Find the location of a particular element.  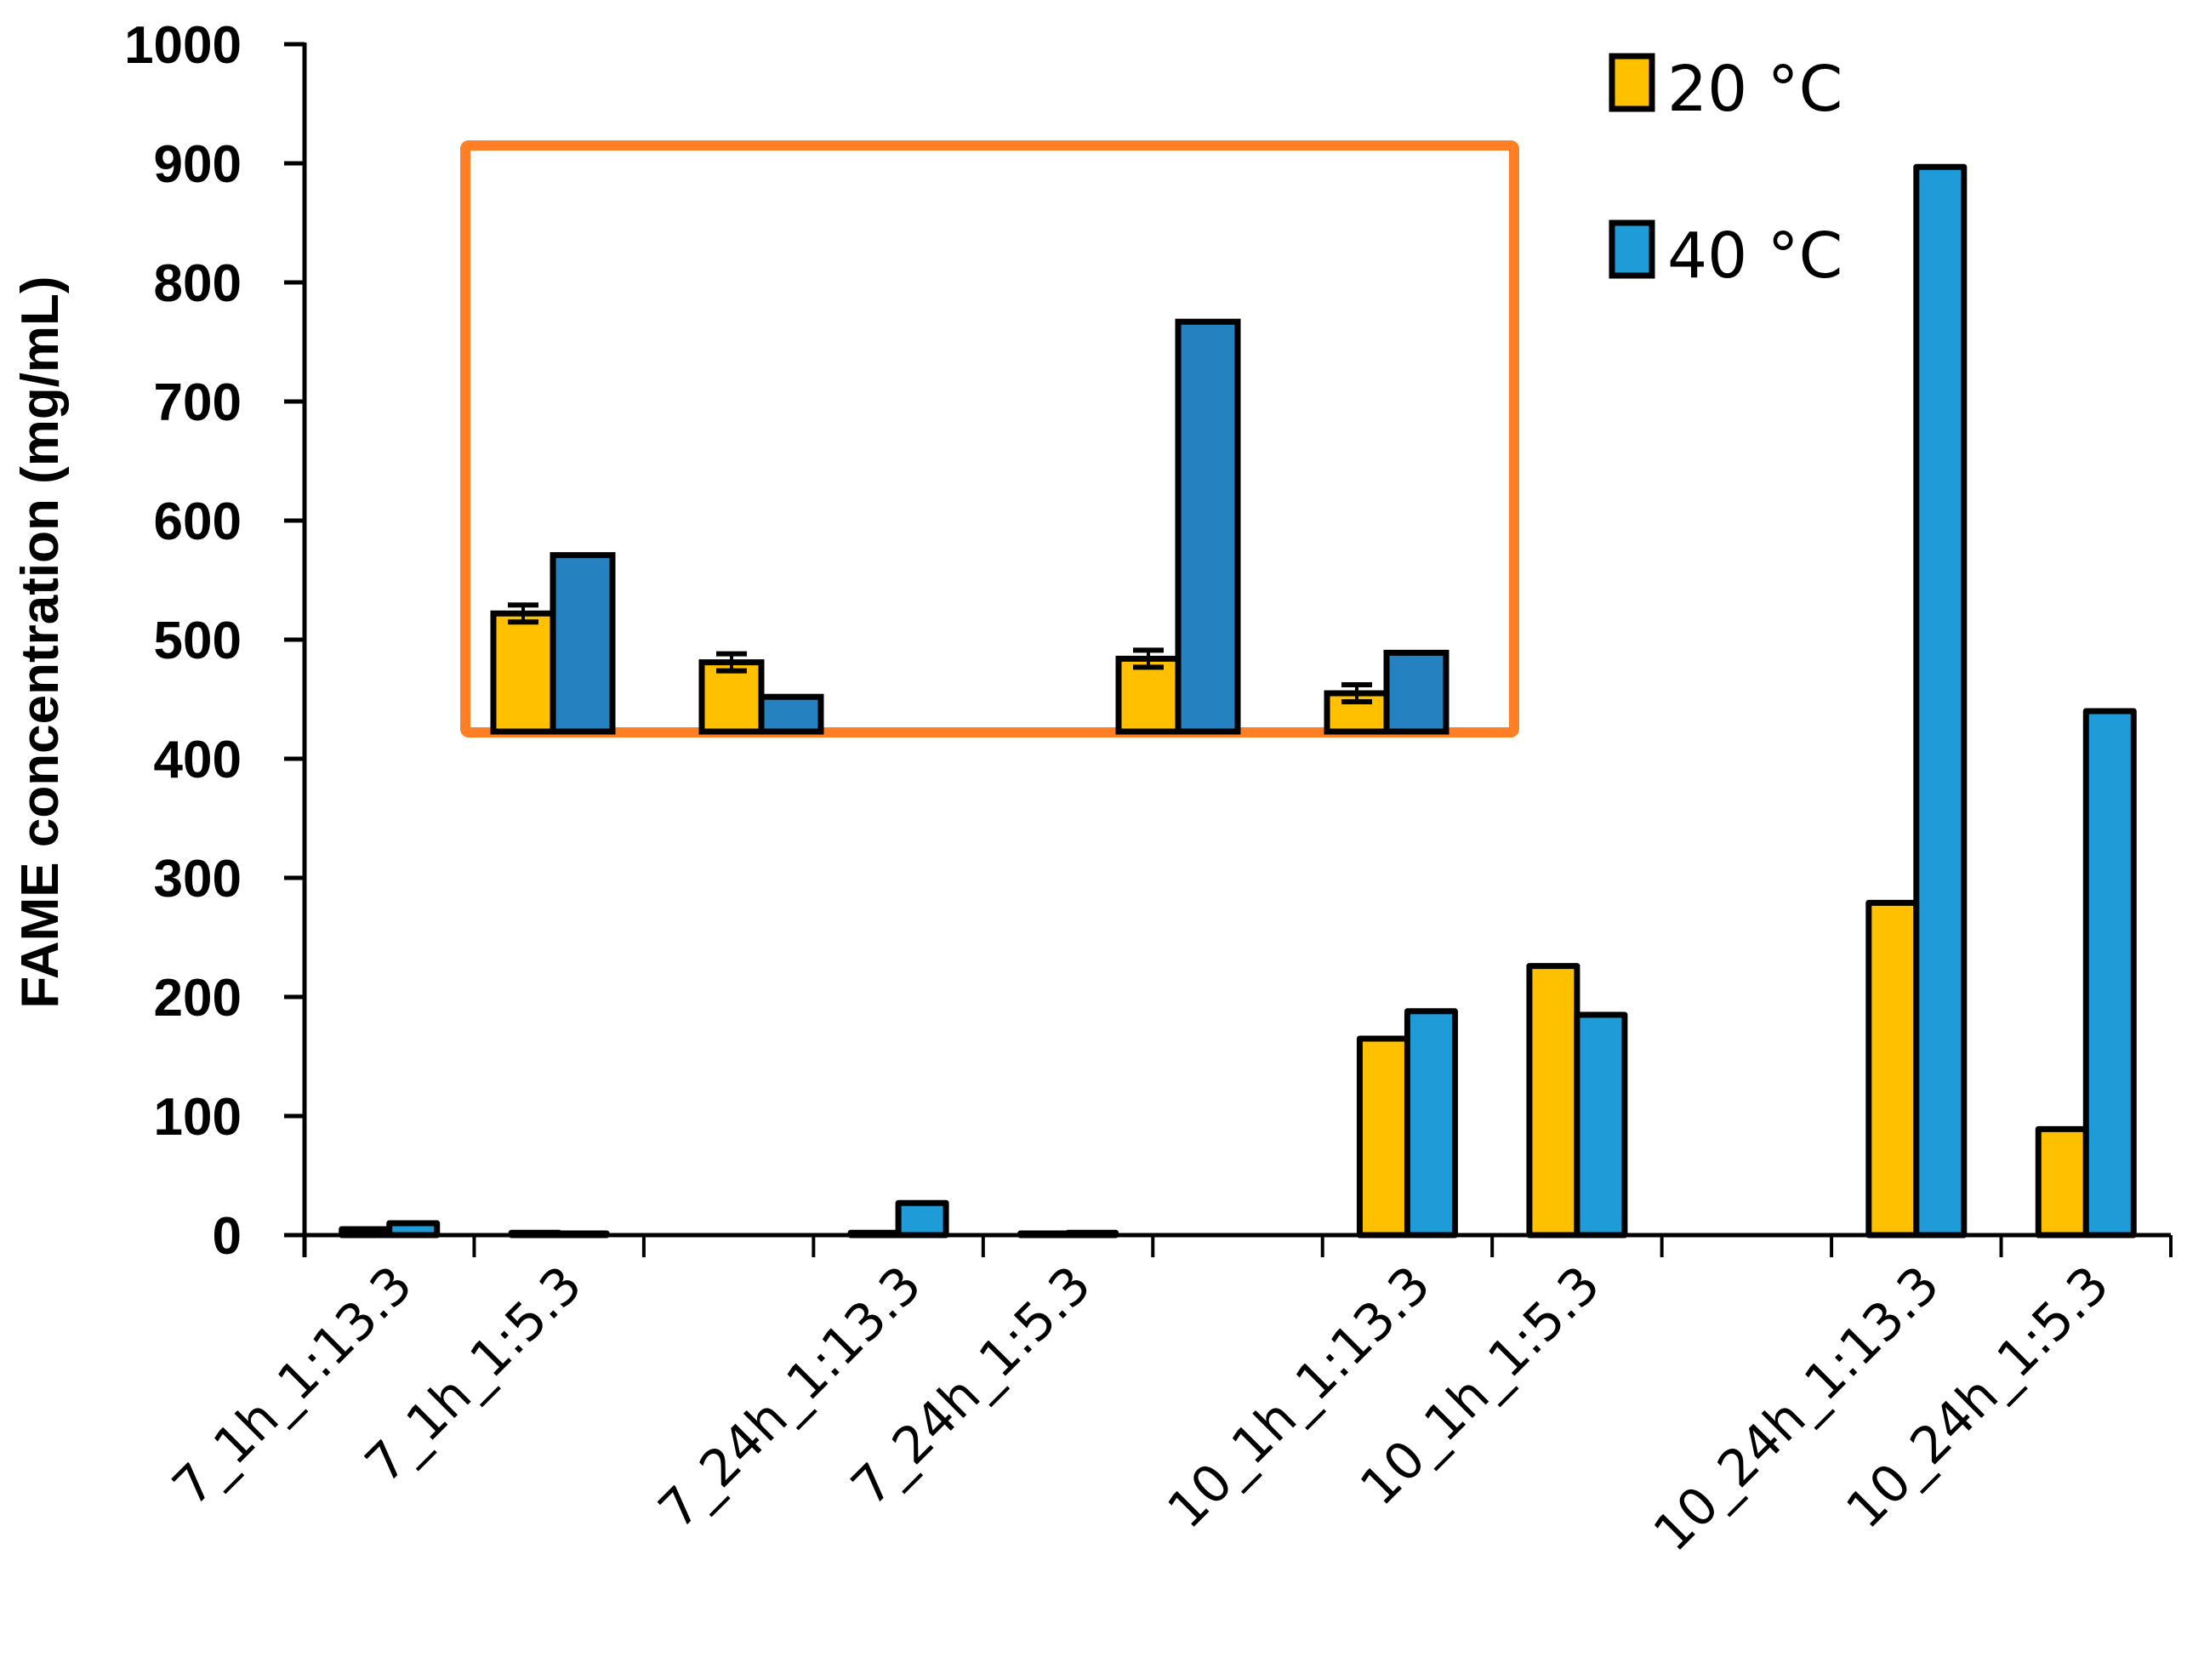

y-tick-label: 400 is located at coordinates (198, 760).